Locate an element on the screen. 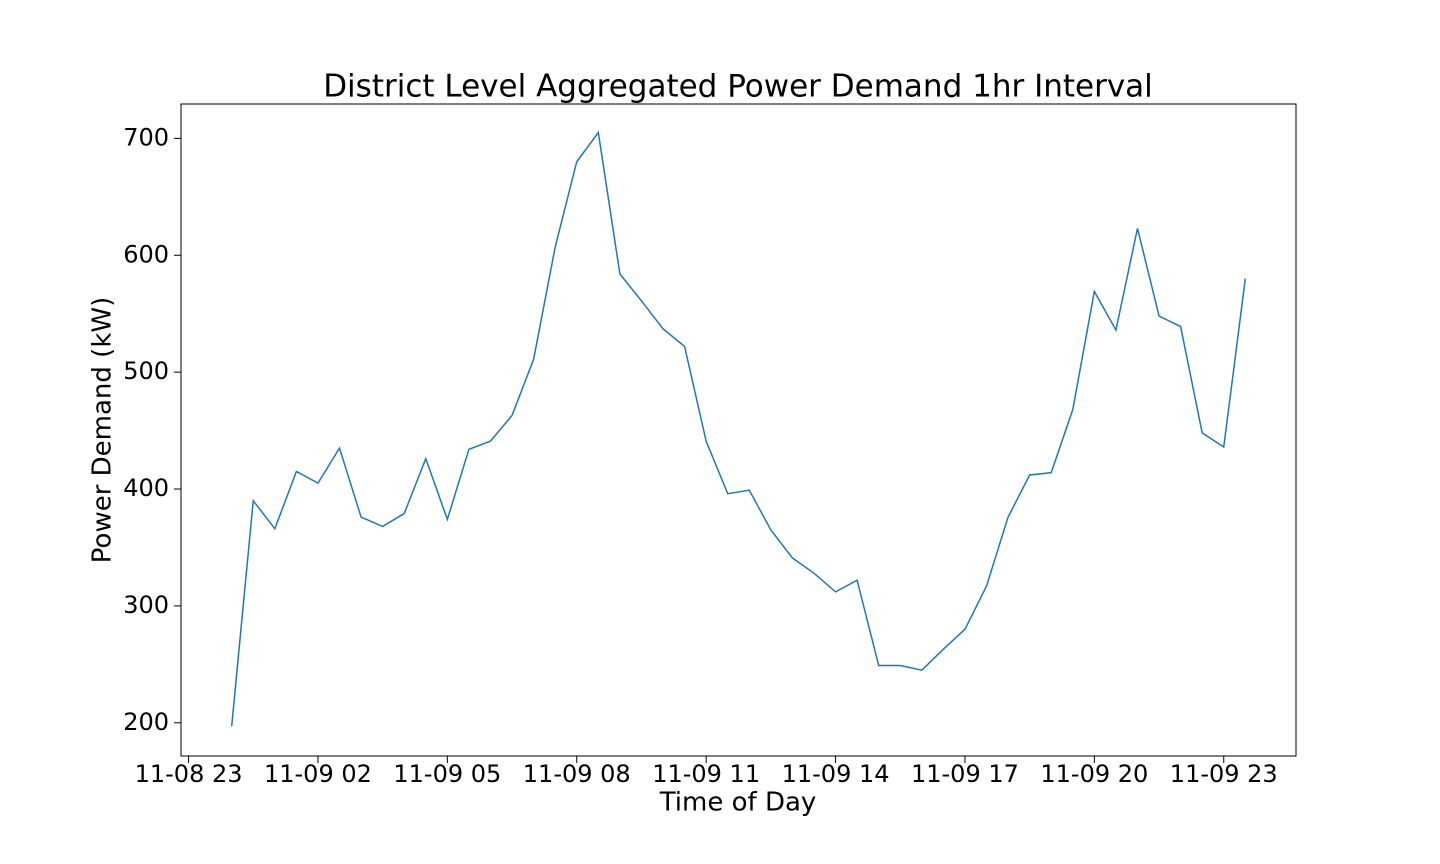 The width and height of the screenshot is (1440, 864). x-tick-label: 11-09 08 is located at coordinates (577, 774).